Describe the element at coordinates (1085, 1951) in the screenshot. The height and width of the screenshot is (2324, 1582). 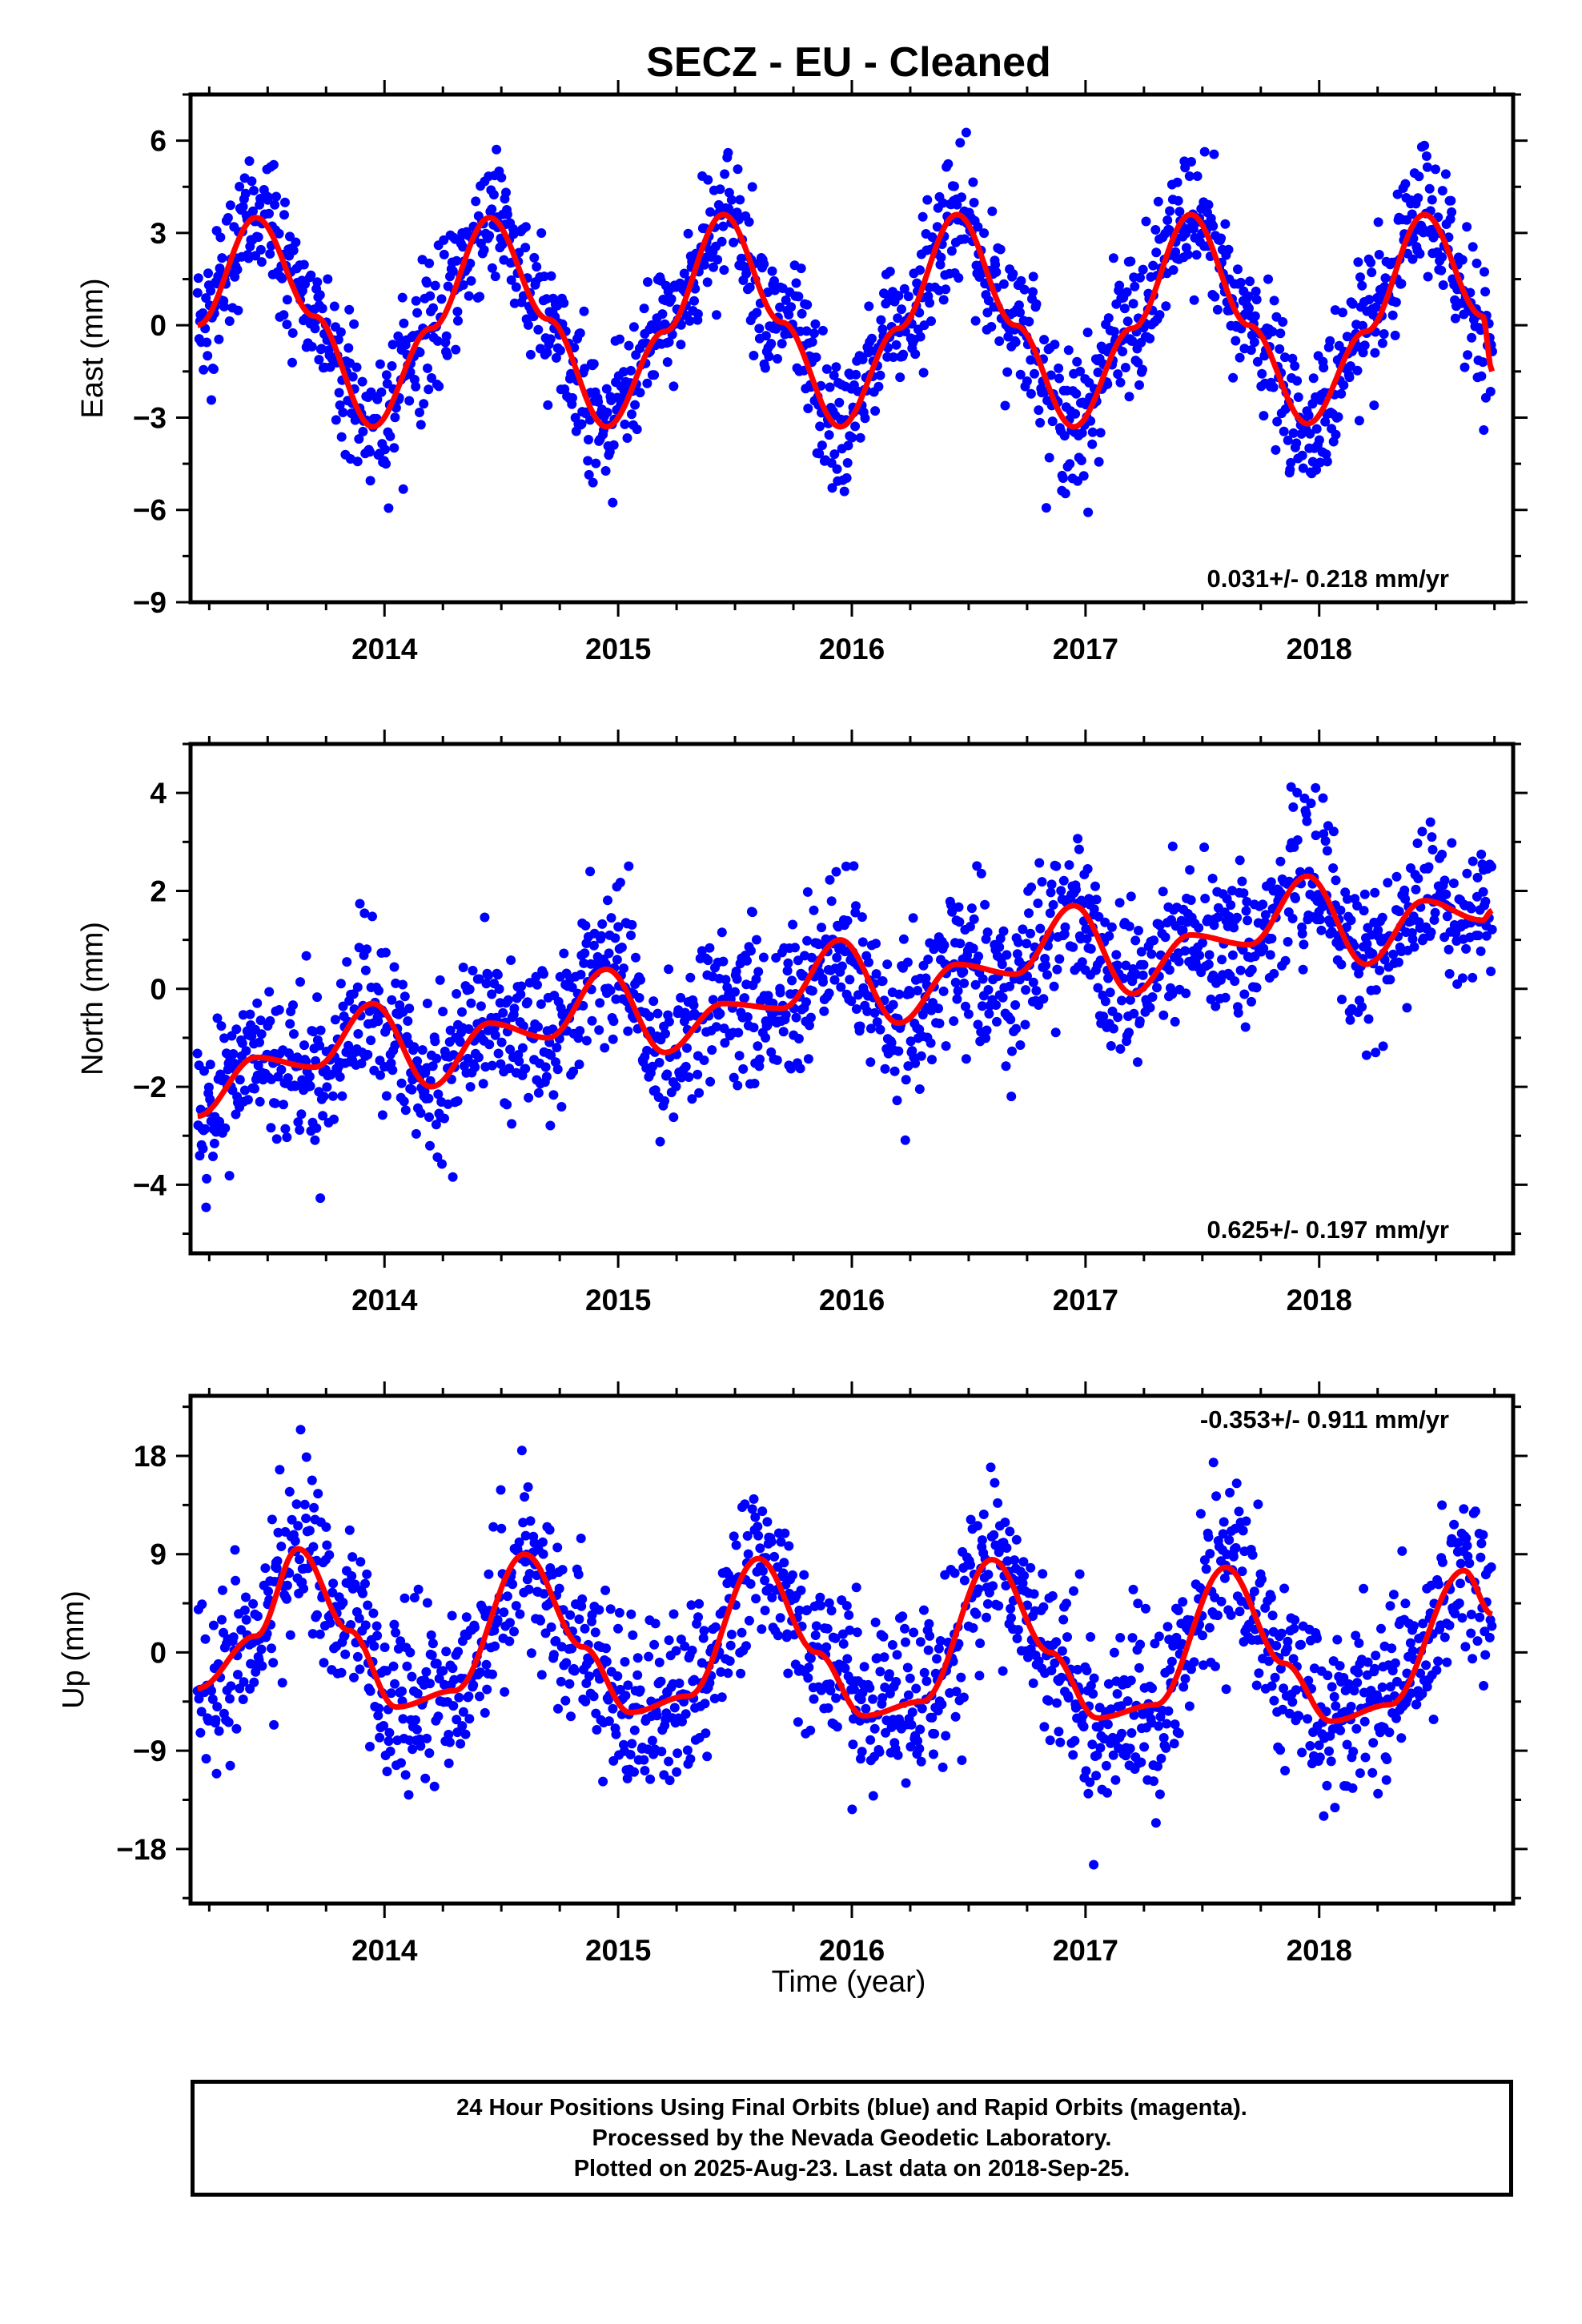
I see `x-tick-label: 2017` at that location.